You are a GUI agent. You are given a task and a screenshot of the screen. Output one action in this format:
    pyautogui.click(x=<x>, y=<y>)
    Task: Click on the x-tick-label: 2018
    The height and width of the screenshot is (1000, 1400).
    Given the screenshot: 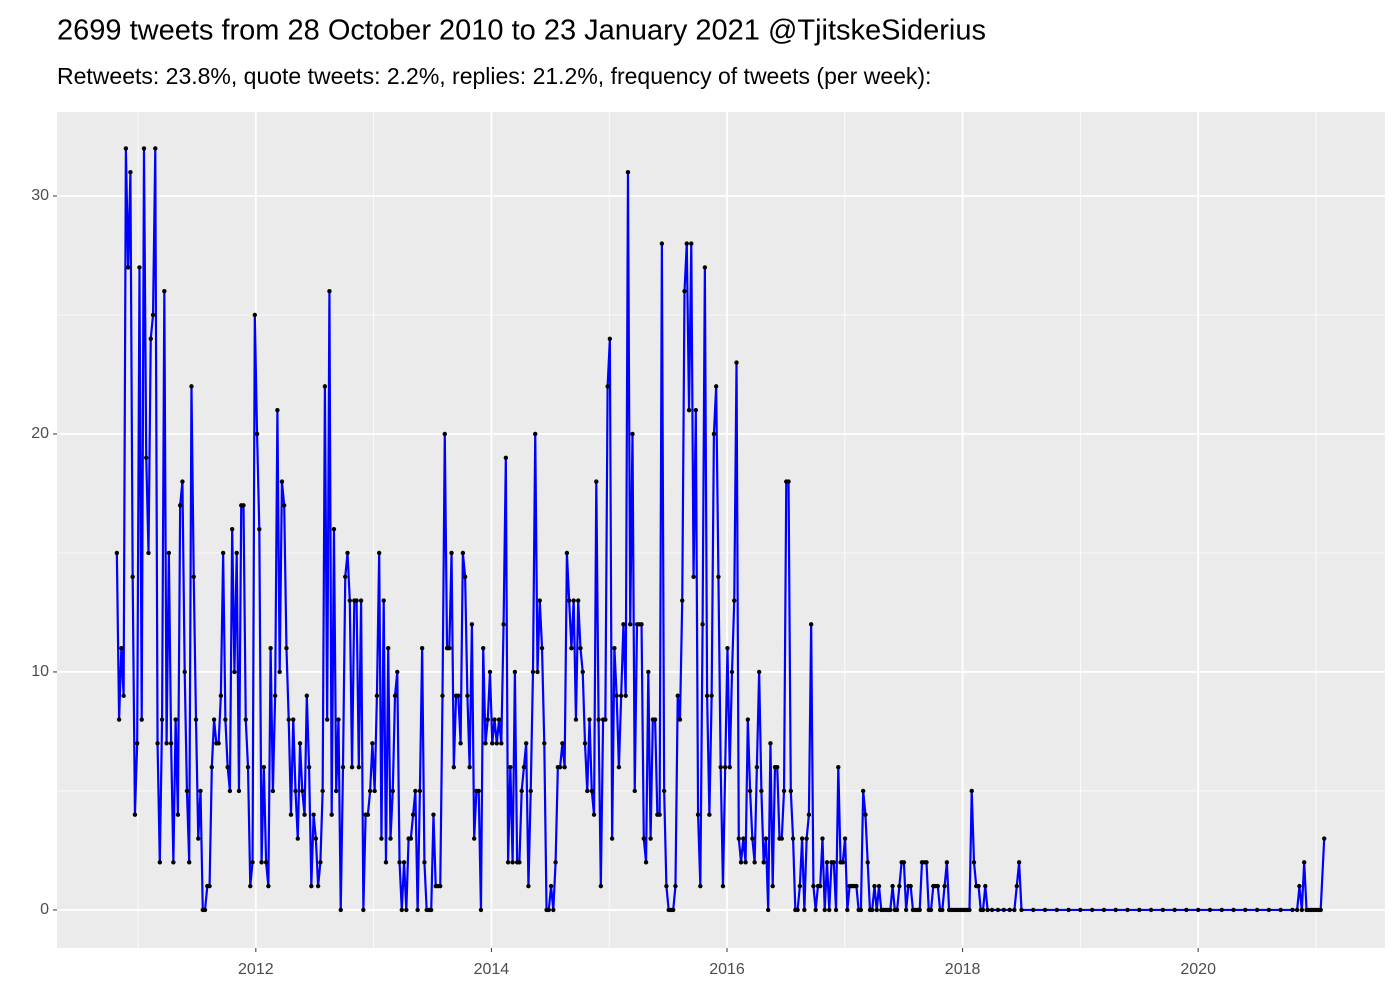 What is the action you would take?
    pyautogui.click(x=963, y=969)
    